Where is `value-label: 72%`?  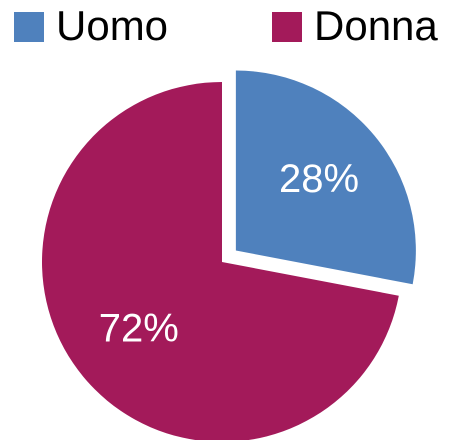 value-label: 72% is located at coordinates (139, 328).